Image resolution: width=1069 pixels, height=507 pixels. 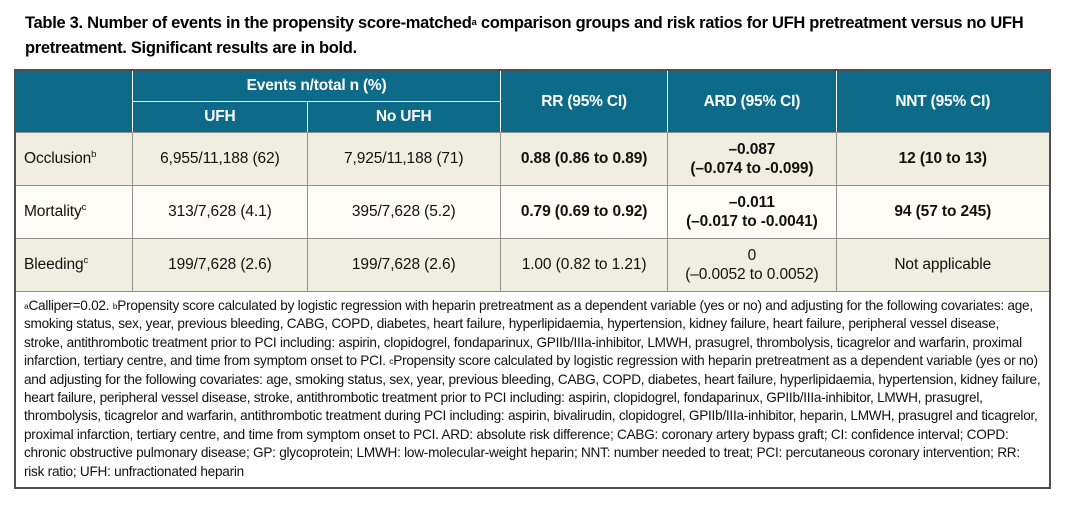 I want to click on col-header-ard: ARD (95% CI), so click(x=752, y=101).